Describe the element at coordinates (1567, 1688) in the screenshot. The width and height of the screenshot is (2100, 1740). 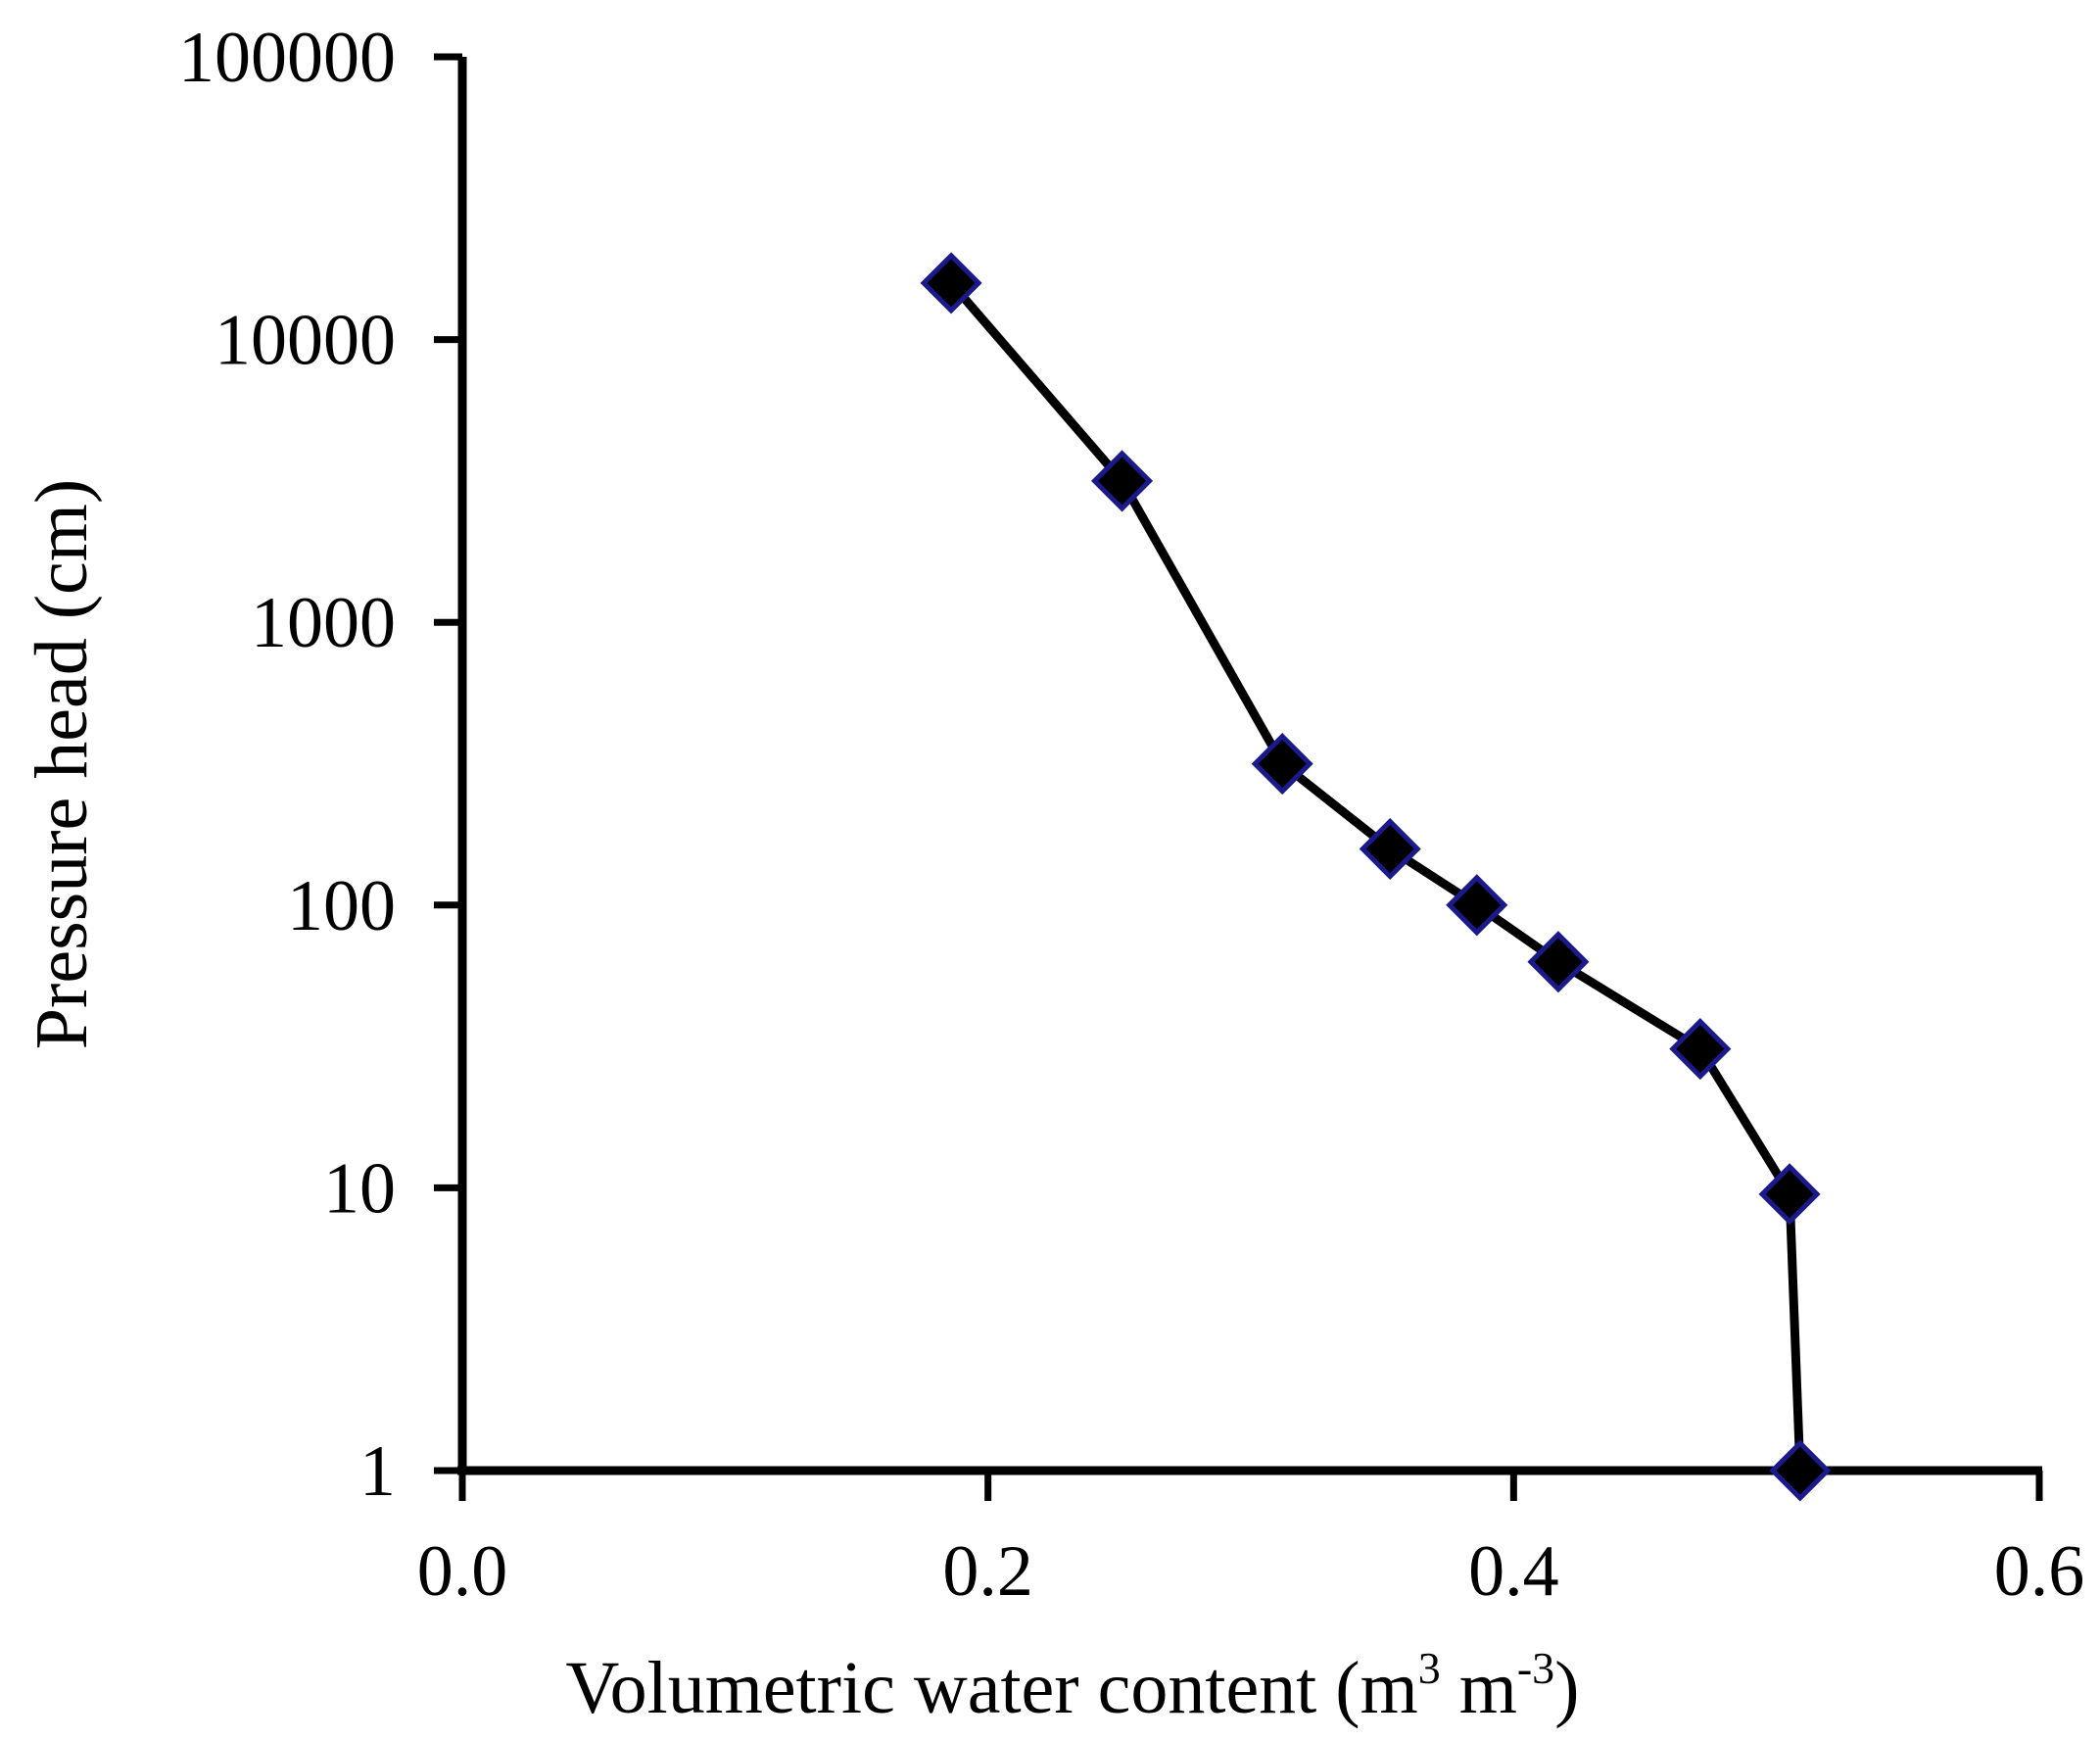
I see `x-axis-title-end: )` at that location.